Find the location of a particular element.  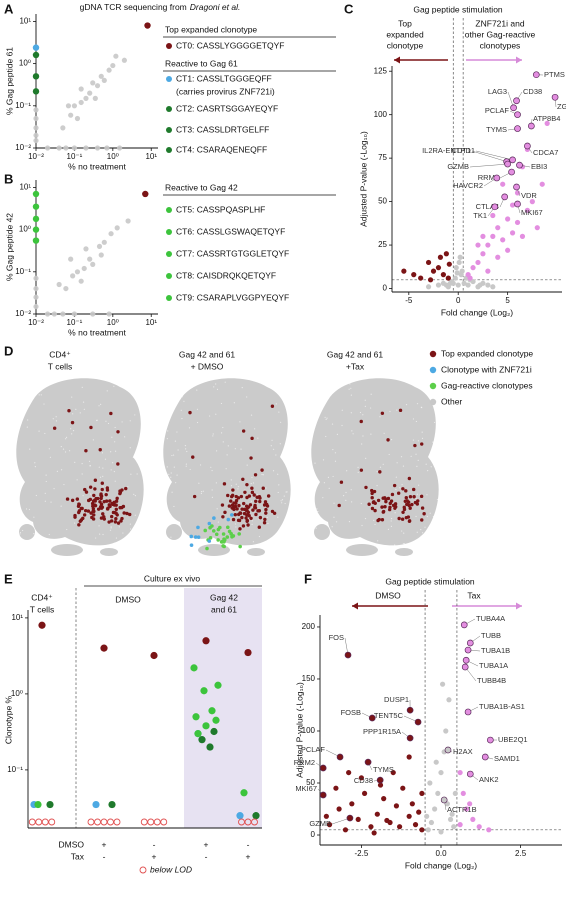

gene-label: MKI67 is located at coordinates (532, 212).